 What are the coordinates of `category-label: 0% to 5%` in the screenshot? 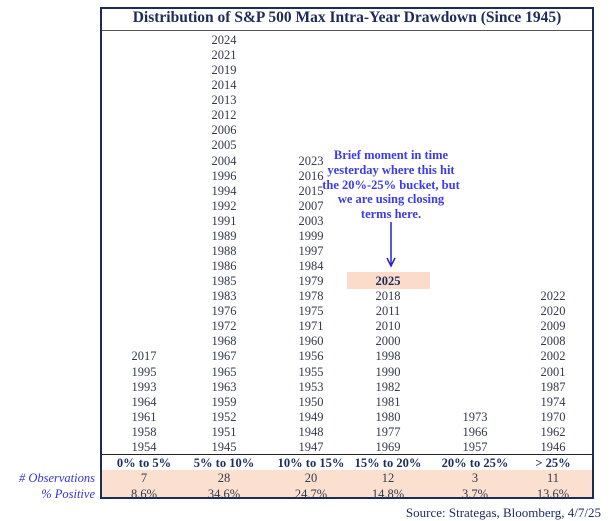 It's located at (144, 463).